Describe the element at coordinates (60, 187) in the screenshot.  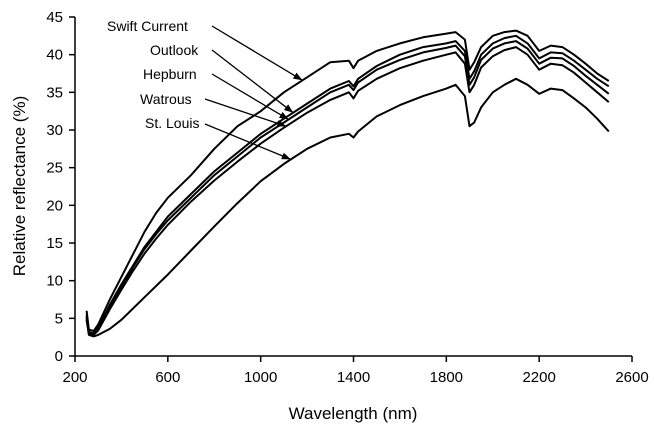
I see `y-axis-ticks: 0 5 10 15 20 25 30 35 40 45` at that location.